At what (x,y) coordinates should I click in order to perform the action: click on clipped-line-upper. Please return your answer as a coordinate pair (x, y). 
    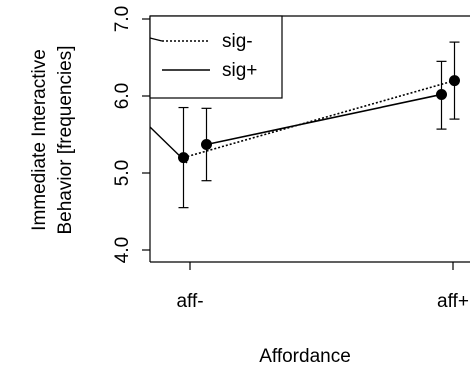
    Looking at the image, I should click on (156, 39).